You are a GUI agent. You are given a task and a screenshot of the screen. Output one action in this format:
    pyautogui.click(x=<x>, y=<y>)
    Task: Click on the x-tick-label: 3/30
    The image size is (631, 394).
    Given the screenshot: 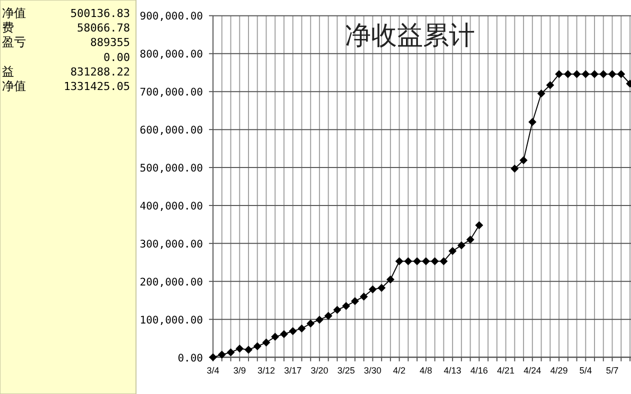 What is the action you would take?
    pyautogui.click(x=373, y=370)
    